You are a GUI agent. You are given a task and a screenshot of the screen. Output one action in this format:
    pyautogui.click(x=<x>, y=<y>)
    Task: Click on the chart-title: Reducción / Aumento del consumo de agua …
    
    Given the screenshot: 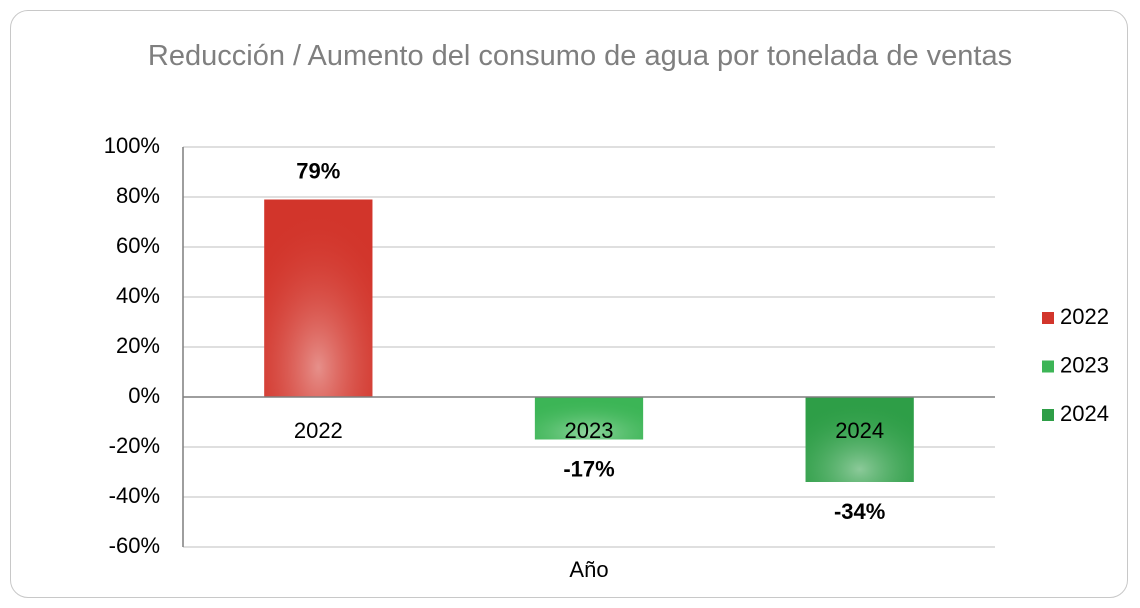 What is the action you would take?
    pyautogui.click(x=580, y=56)
    